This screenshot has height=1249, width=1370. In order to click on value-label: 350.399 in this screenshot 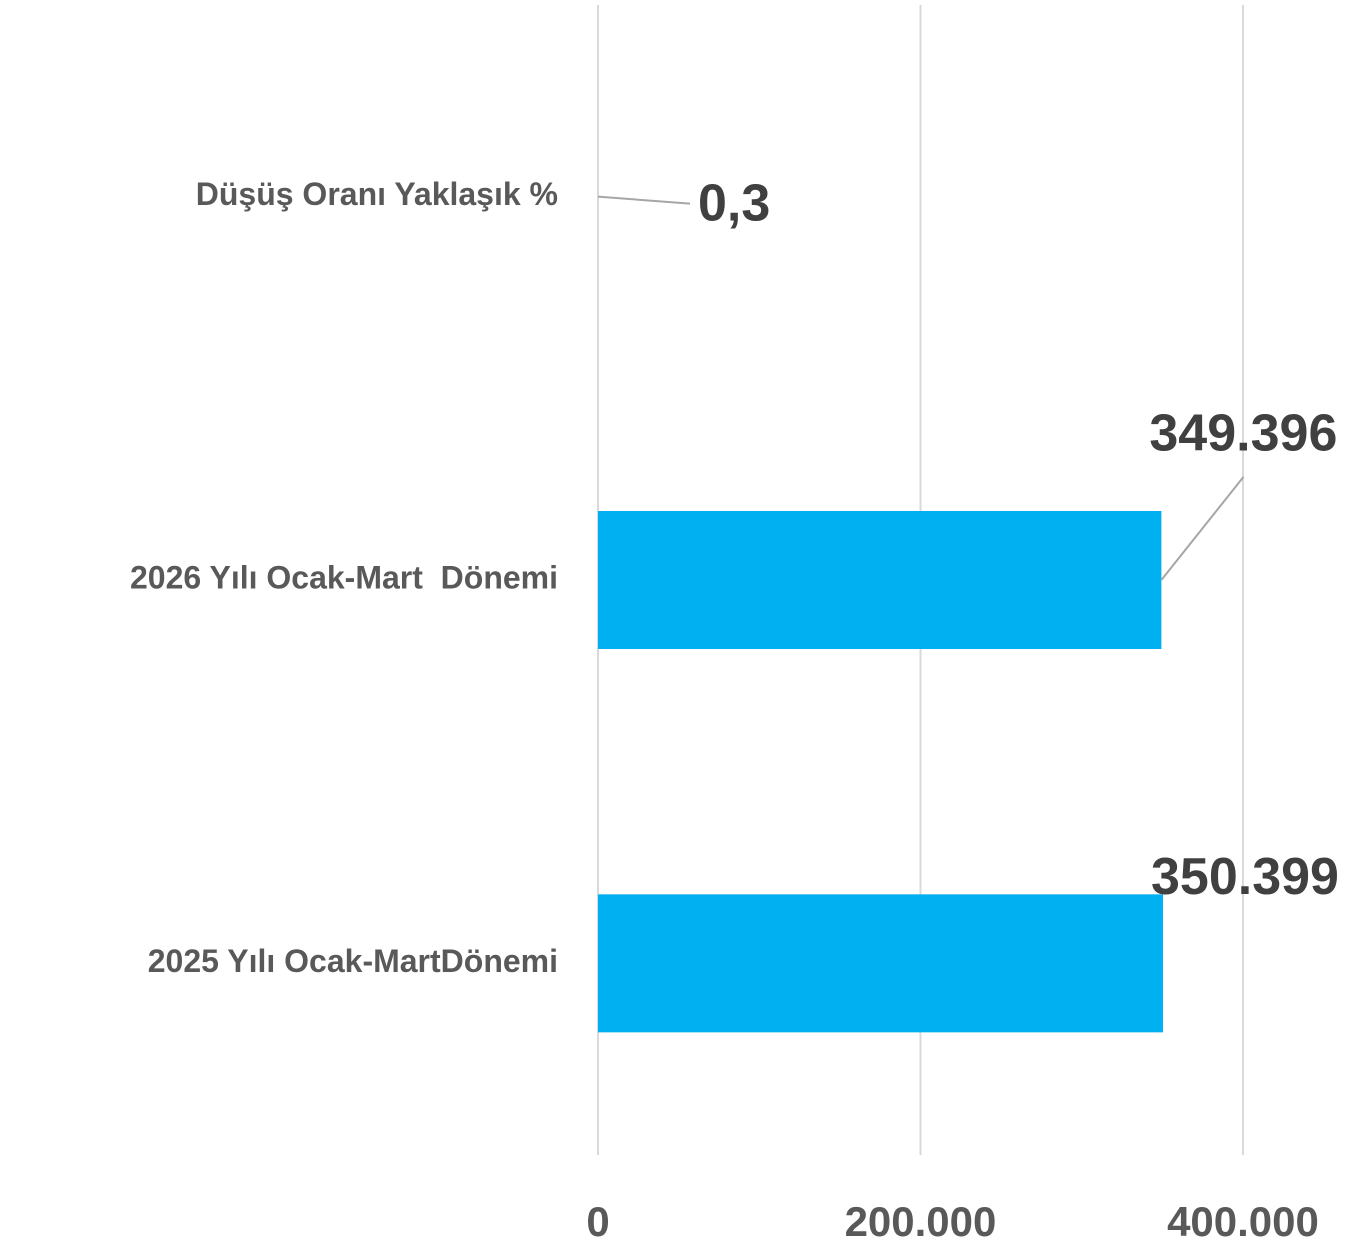, I will do `click(1245, 877)`.